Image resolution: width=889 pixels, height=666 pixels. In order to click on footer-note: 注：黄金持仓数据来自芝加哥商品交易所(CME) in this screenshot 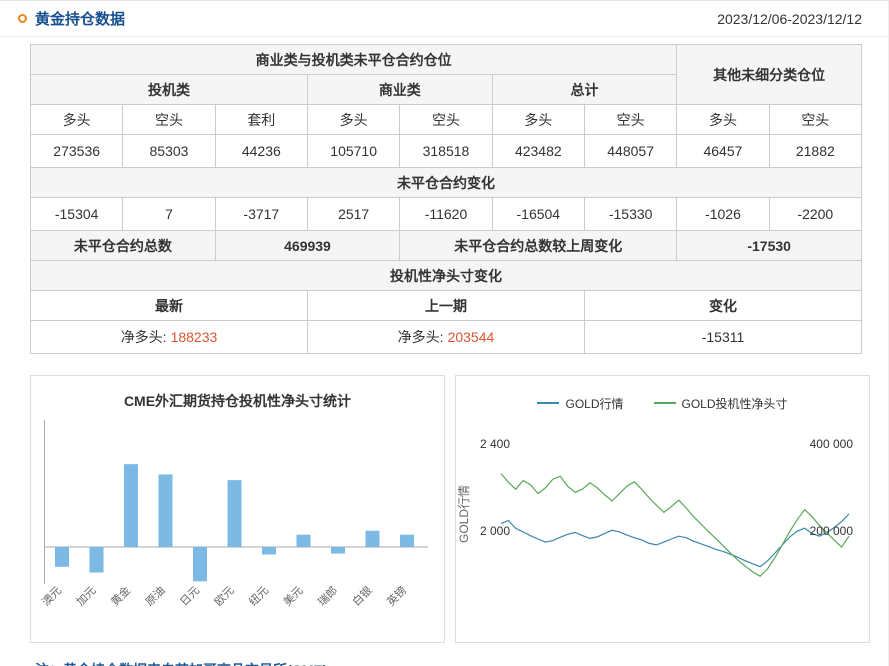, I will do `click(172, 663)`.